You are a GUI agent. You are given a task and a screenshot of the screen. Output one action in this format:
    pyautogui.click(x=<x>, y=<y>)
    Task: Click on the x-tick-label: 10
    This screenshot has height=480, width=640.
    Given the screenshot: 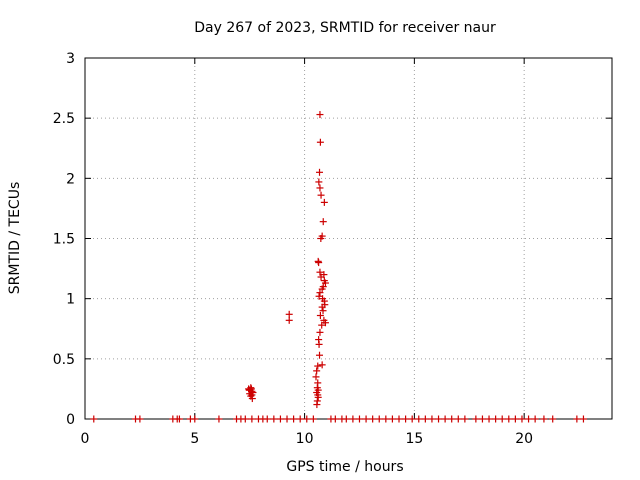 What is the action you would take?
    pyautogui.click(x=305, y=439)
    